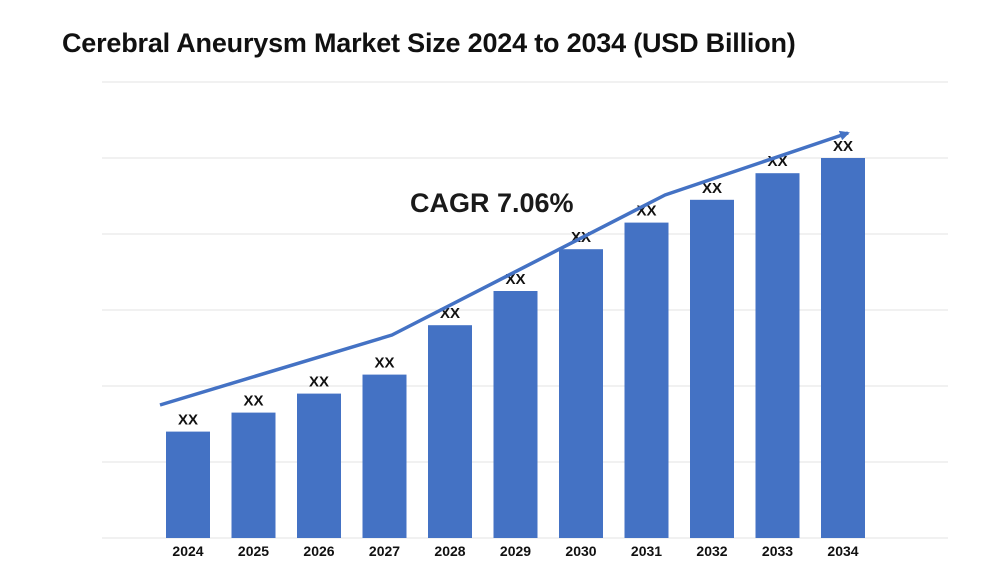 This screenshot has height=563, width=1000. What do you see at coordinates (515, 414) in the screenshot?
I see `bar-2029` at bounding box center [515, 414].